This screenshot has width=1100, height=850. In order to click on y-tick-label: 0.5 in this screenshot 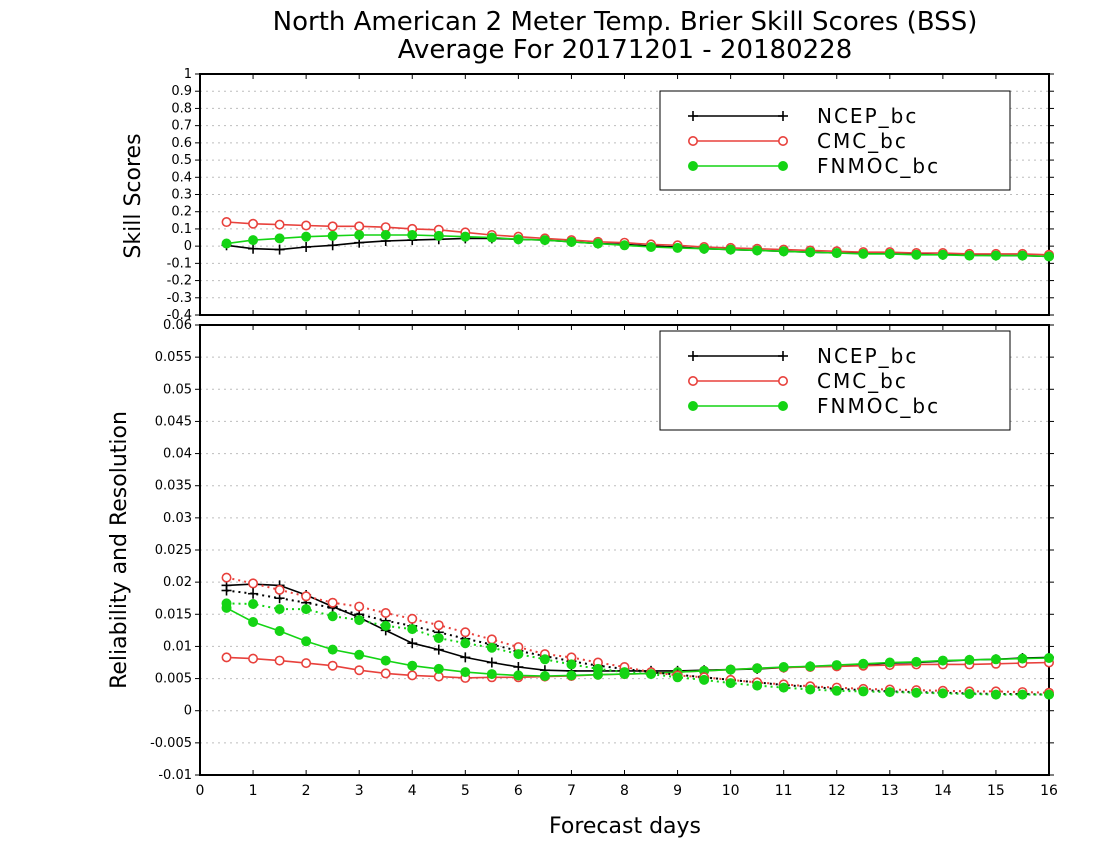, I will do `click(181, 160)`.